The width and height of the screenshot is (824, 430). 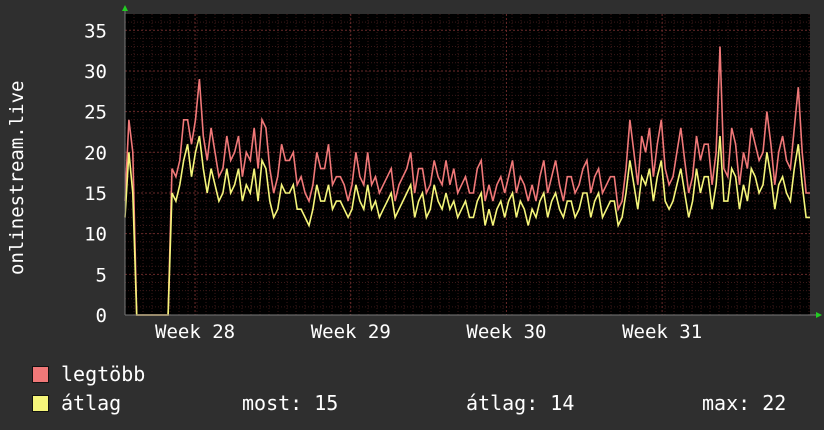 I want to click on legend-swatch-max, so click(x=40, y=374).